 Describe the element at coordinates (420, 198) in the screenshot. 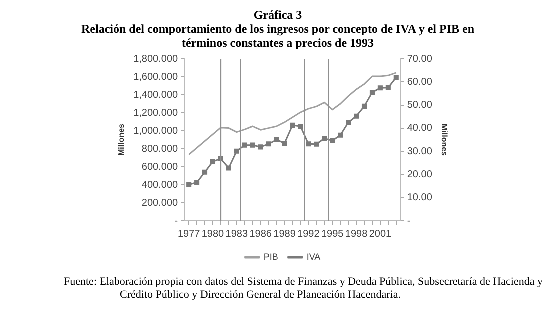

I see `y2-tick-label: 10.00` at that location.